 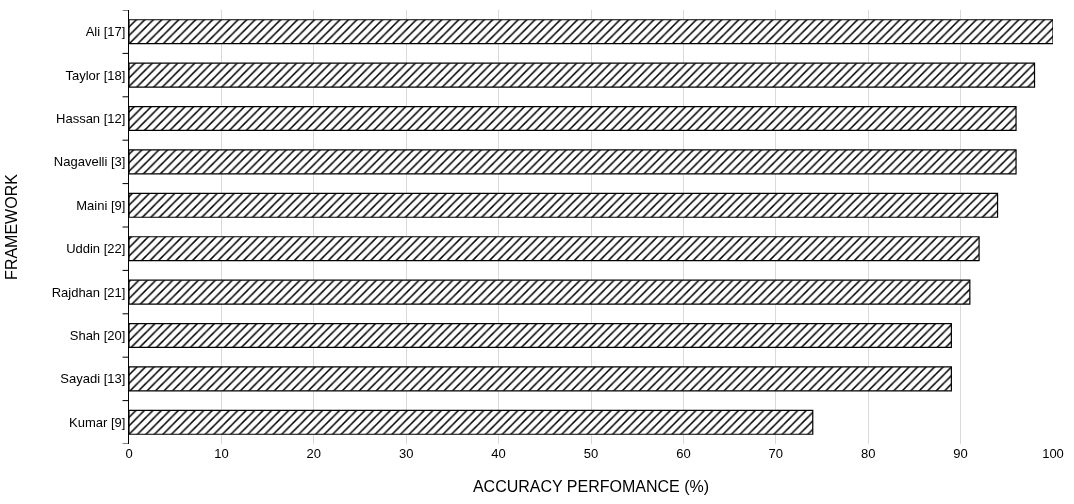 What do you see at coordinates (88, 292) in the screenshot?
I see `y-tick-label: Rajdhan [21]` at bounding box center [88, 292].